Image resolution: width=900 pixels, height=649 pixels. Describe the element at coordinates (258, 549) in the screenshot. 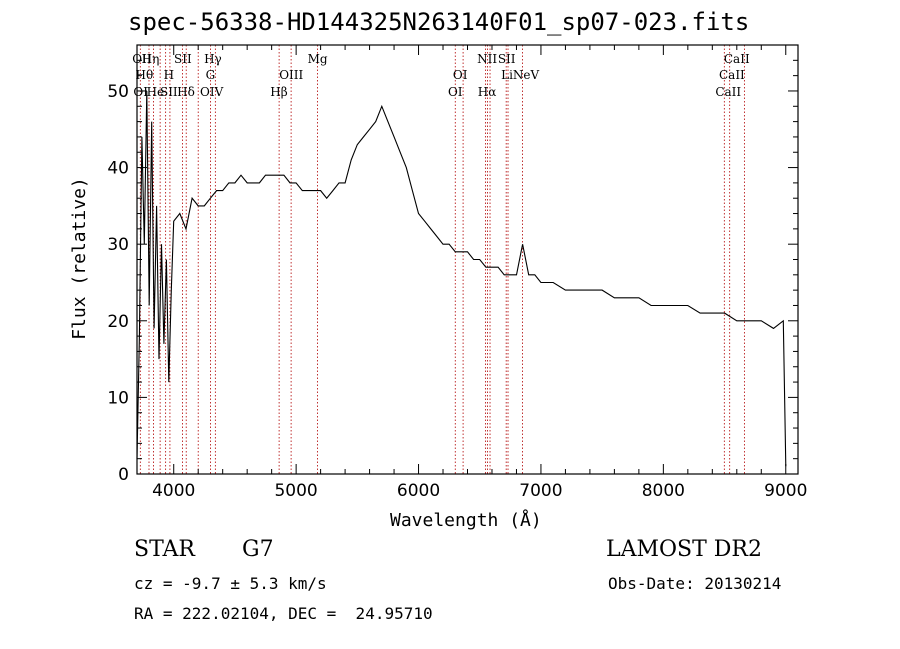

I see `spectral-subclass: G7` at that location.